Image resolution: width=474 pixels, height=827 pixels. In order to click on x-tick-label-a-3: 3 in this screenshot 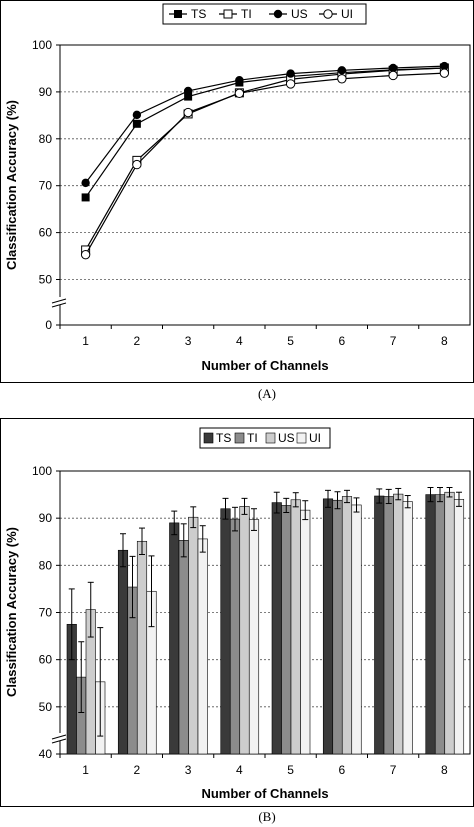, I will do `click(188, 341)`.